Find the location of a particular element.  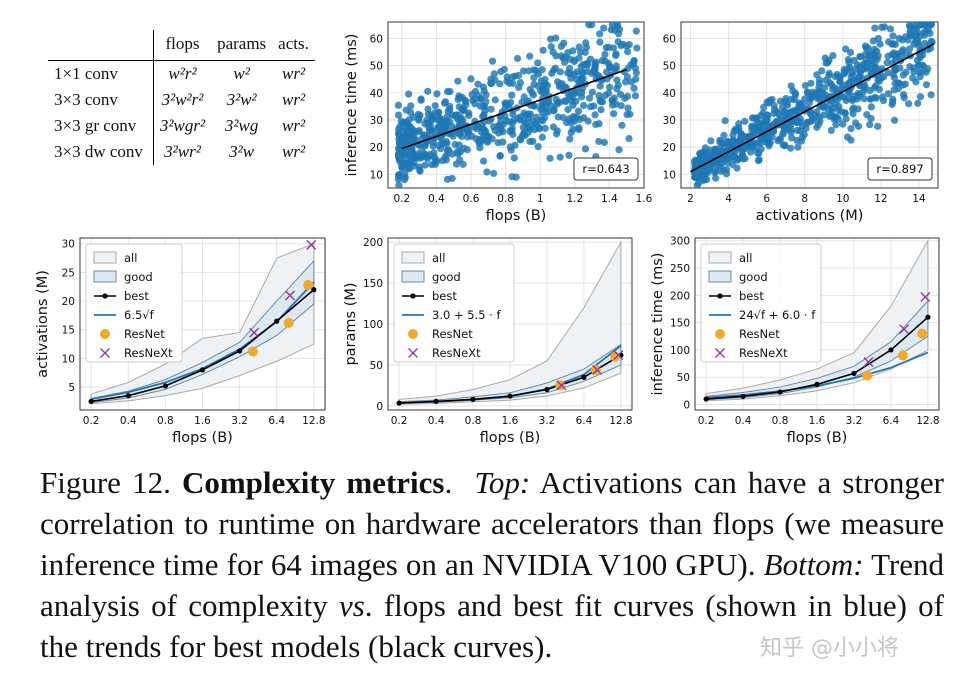

legend-label: 6.5√f is located at coordinates (139, 315).